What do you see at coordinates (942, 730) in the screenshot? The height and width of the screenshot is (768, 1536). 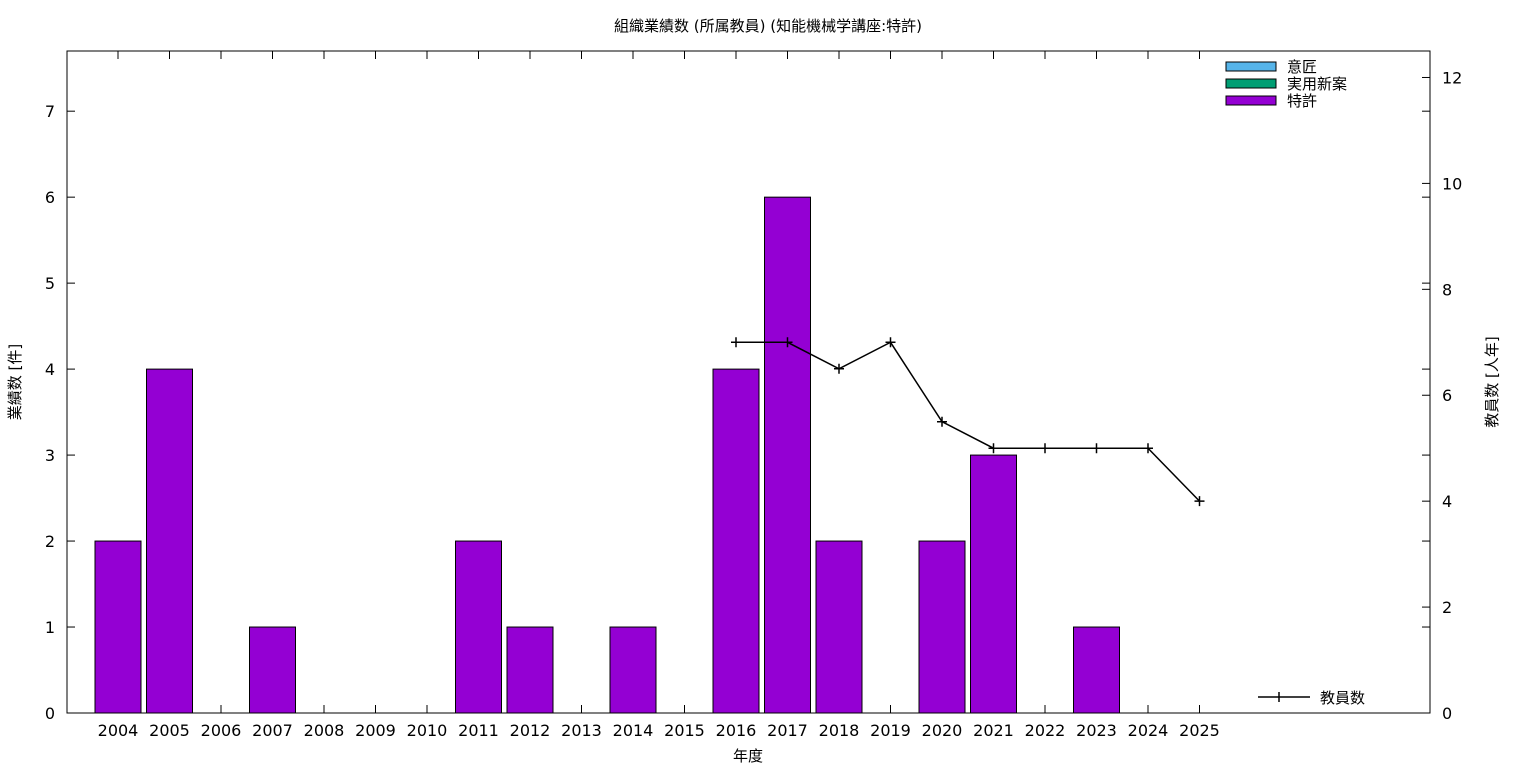 I see `x-tick-label: 2020` at bounding box center [942, 730].